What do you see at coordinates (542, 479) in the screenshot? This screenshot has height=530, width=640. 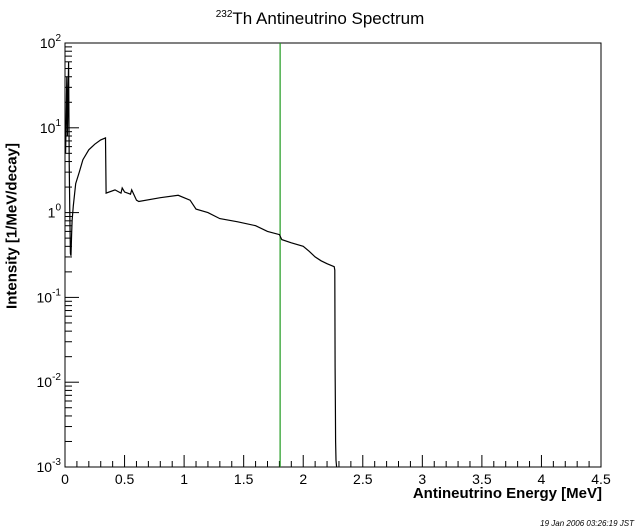 I see `x-tick-label: 4` at bounding box center [542, 479].